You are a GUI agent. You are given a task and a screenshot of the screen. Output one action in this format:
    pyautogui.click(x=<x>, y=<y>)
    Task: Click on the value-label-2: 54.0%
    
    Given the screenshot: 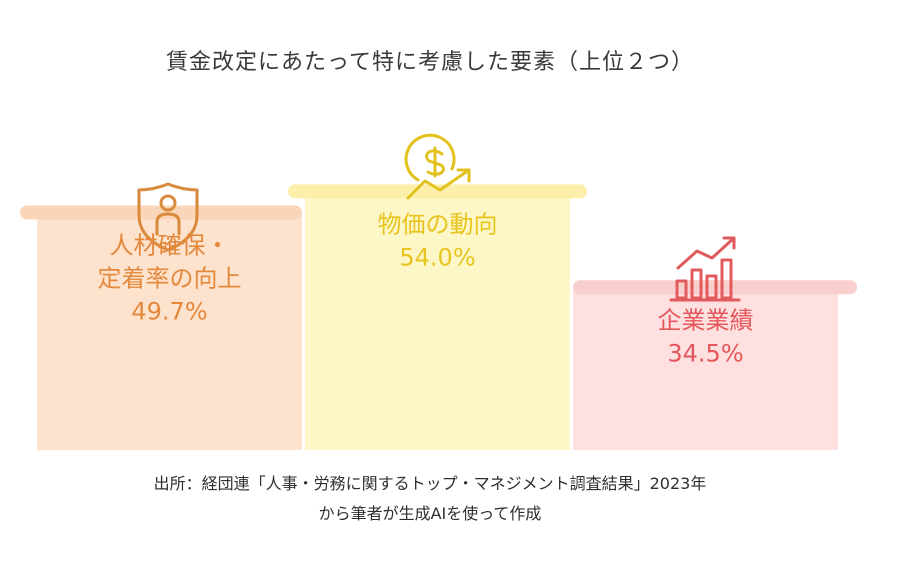 What is the action you would take?
    pyautogui.click(x=437, y=257)
    